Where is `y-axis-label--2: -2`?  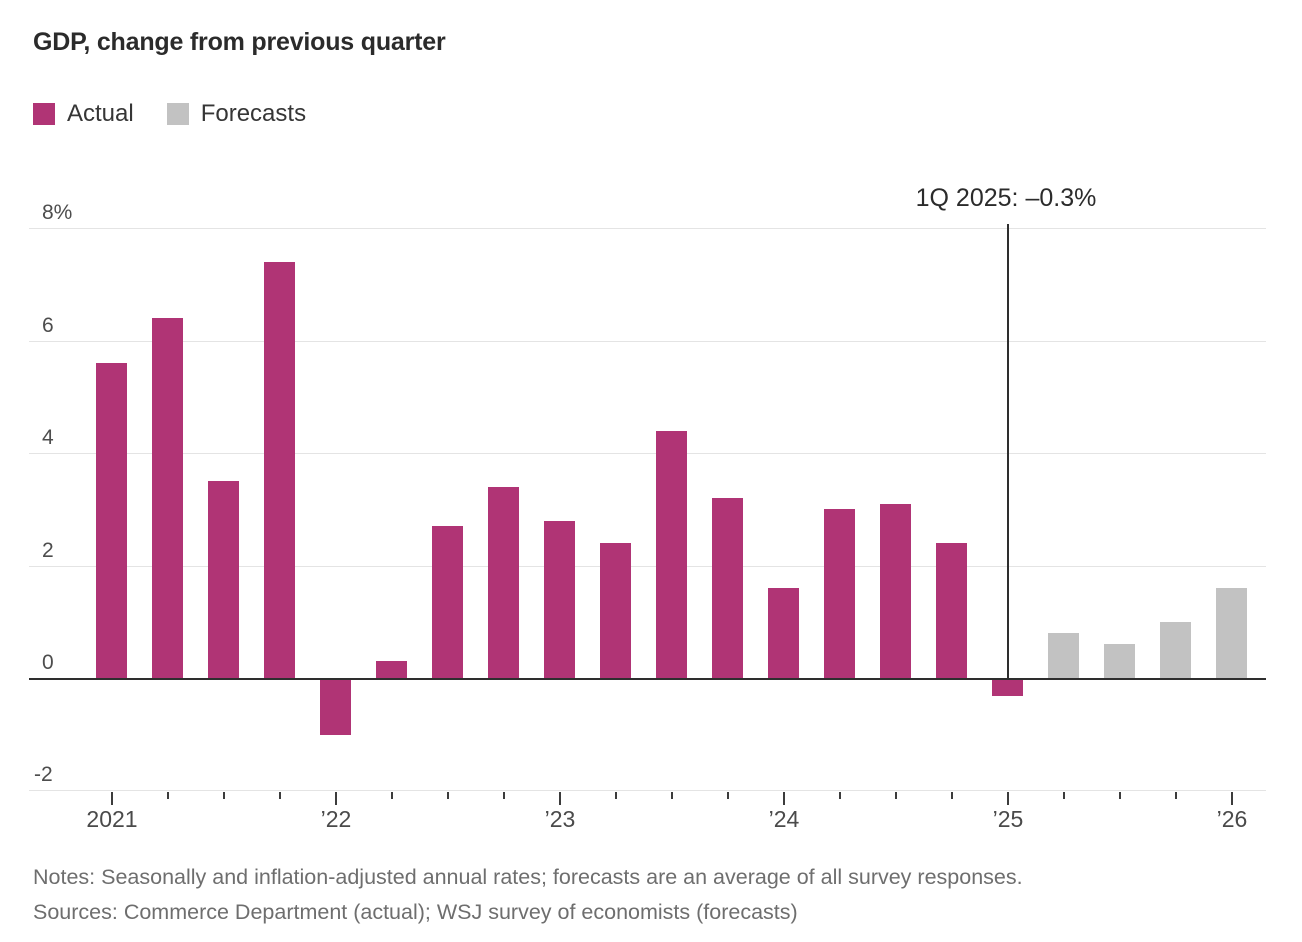 y-axis-label--2: -2 is located at coordinates (43, 774).